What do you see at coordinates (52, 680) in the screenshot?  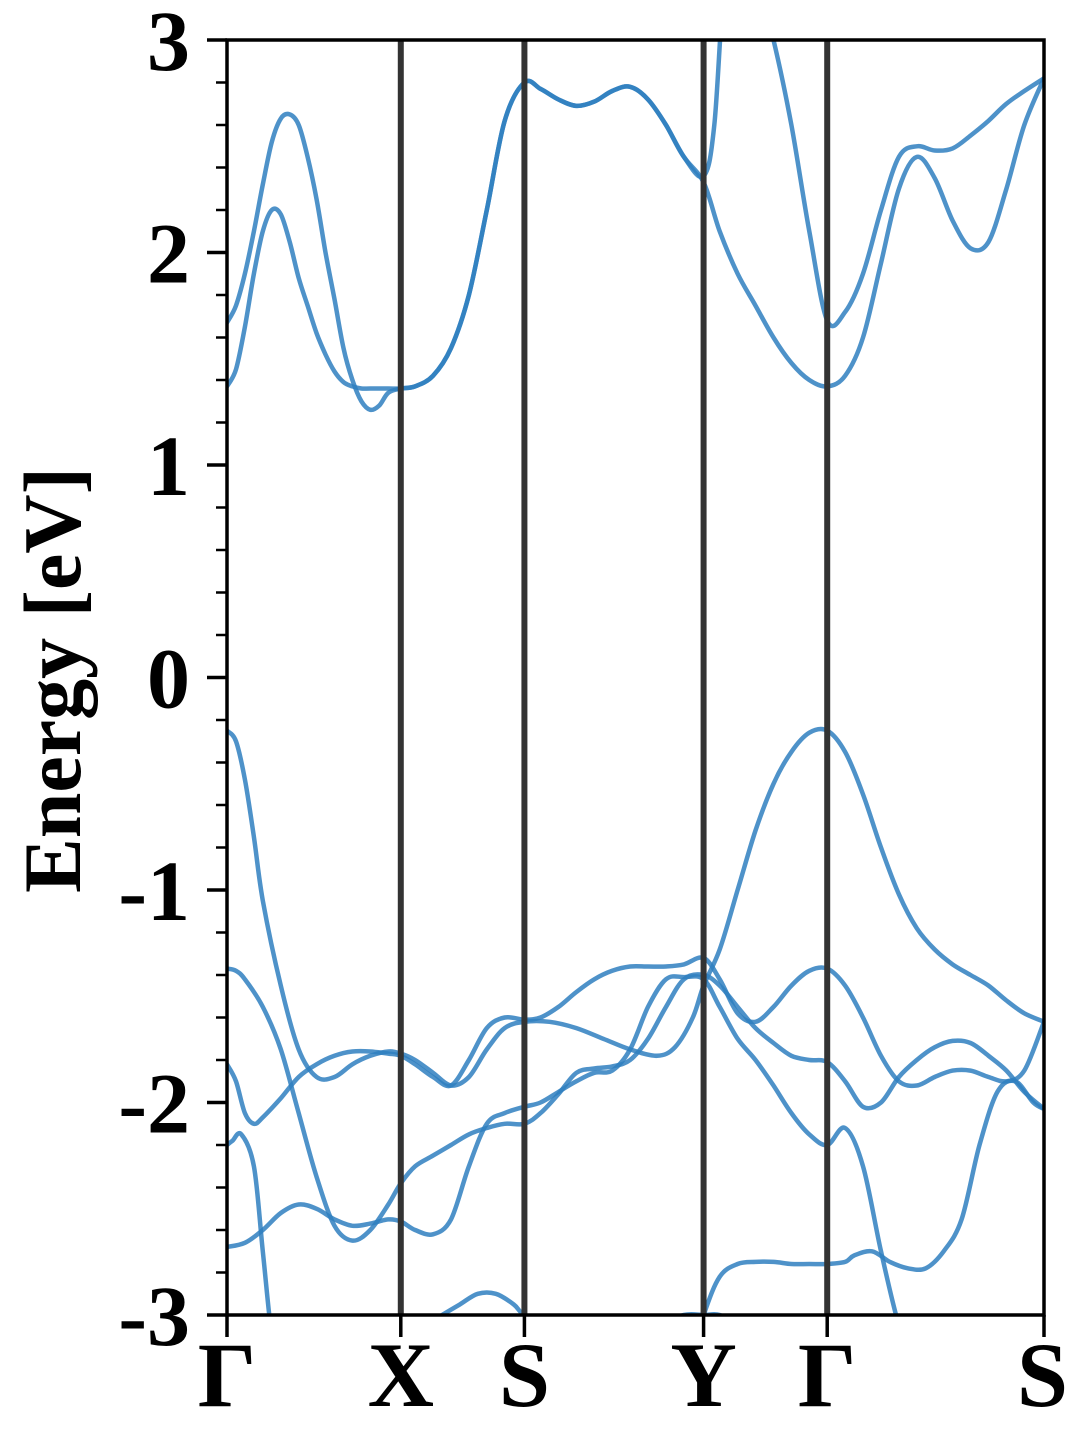 I see `y-axis-label: Energy [eV]` at bounding box center [52, 680].